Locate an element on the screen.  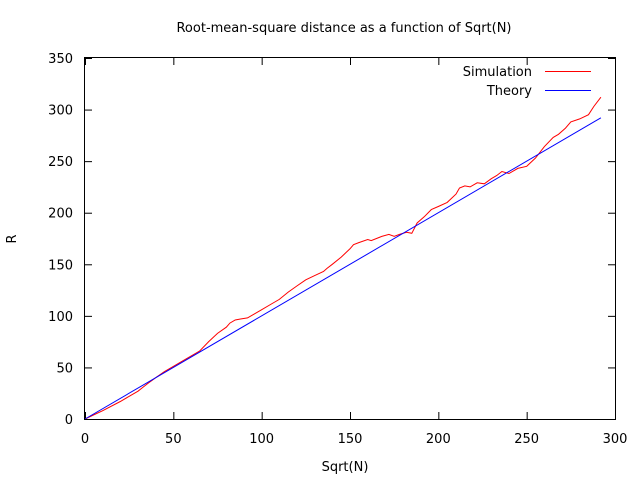
legend-label-theory: Theory is located at coordinates (509, 91).